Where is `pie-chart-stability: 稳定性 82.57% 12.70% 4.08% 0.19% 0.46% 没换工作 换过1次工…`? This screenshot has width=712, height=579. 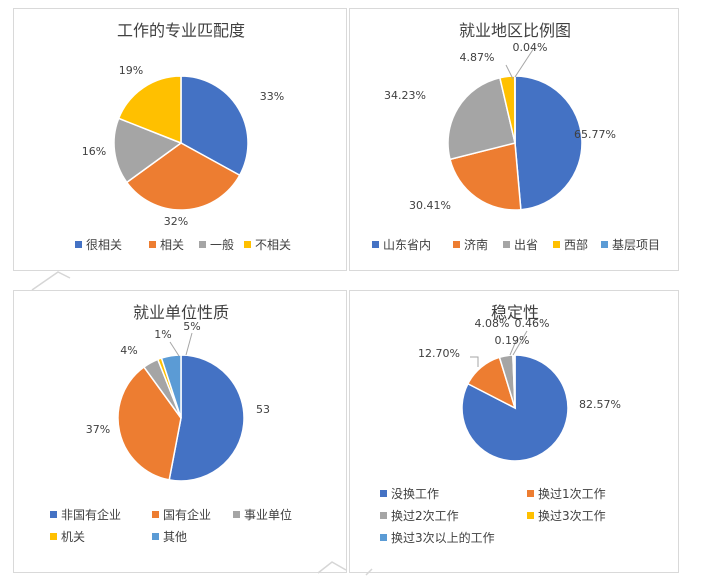 pie-chart-stability: 稳定性 82.57% 12.70% 4.08% 0.19% 0.46% 没换工作 换过1次工… is located at coordinates (500, 424).